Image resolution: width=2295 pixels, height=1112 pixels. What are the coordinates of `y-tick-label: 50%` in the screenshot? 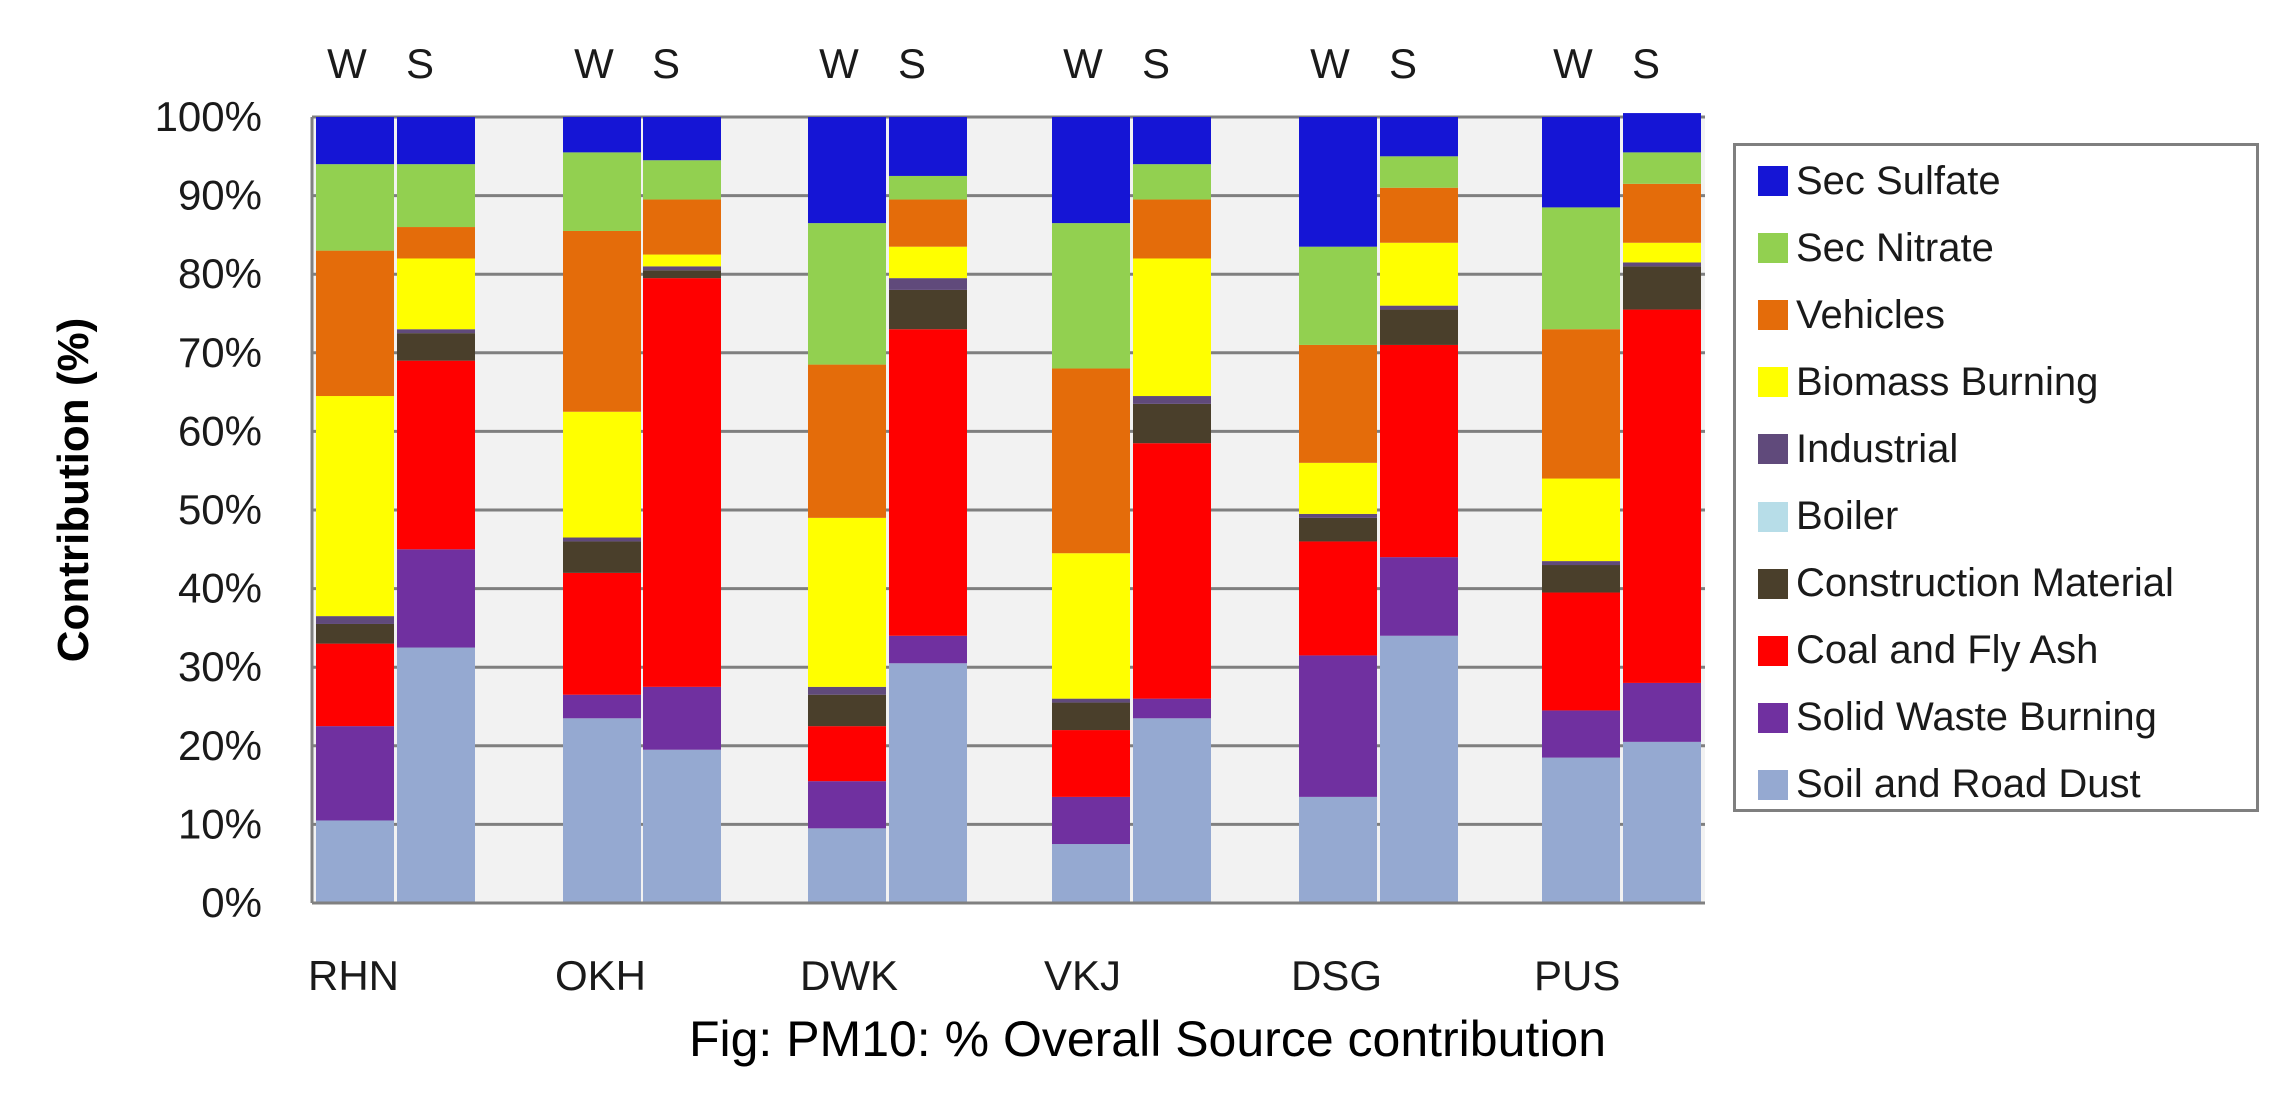 It's located at (220, 509).